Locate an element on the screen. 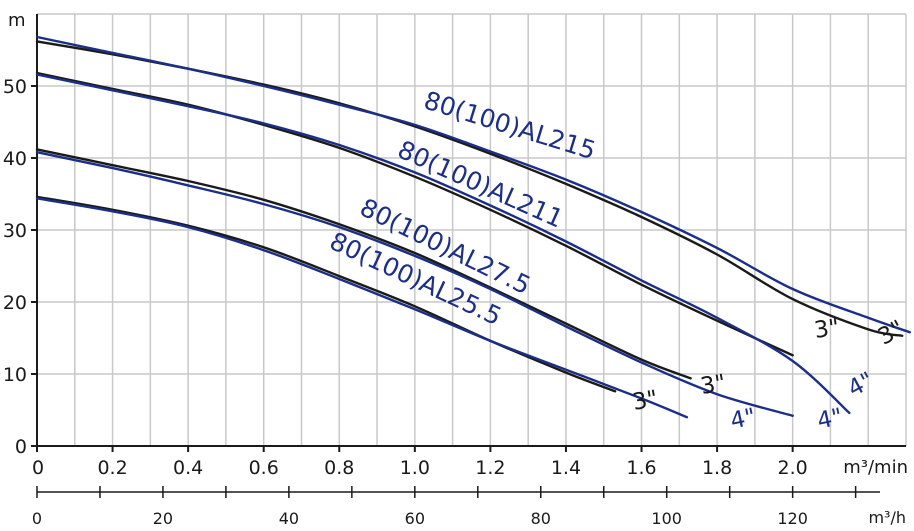 This screenshot has width=914, height=531. x-tick-label: 0.6 is located at coordinates (264, 468).